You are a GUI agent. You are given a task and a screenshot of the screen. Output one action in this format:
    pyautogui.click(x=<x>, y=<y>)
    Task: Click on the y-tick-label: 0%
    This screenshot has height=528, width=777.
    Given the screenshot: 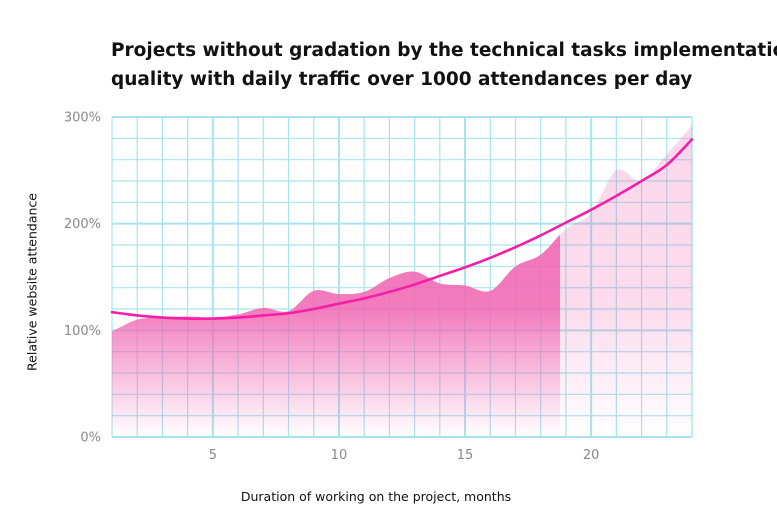 What is the action you would take?
    pyautogui.click(x=90, y=438)
    